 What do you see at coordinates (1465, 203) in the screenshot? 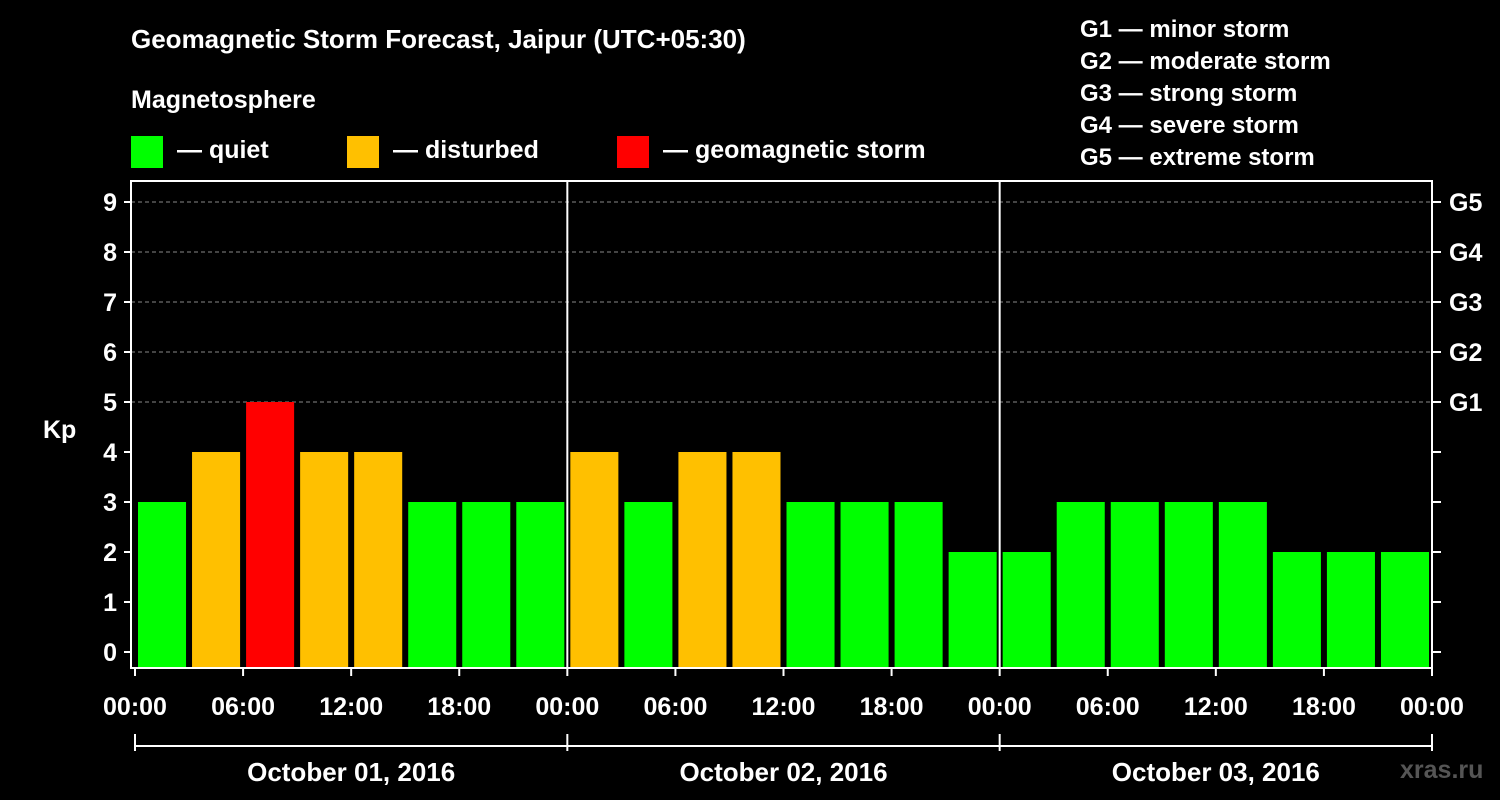
I see `g-level-label-g5: G5` at bounding box center [1465, 203].